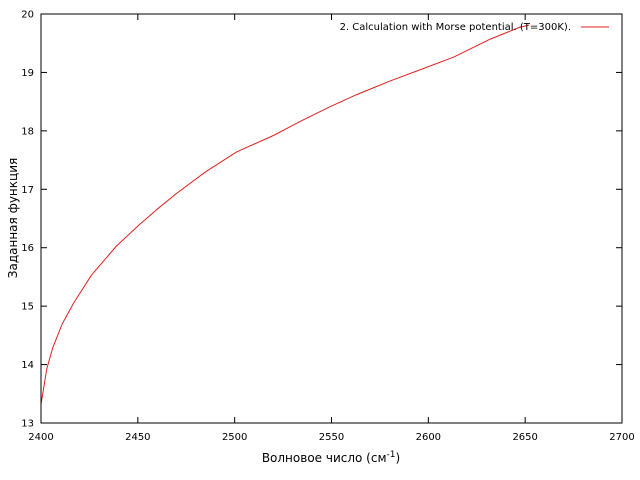 The height and width of the screenshot is (480, 640). What do you see at coordinates (27, 190) in the screenshot?
I see `y-tick-label: 17` at bounding box center [27, 190].